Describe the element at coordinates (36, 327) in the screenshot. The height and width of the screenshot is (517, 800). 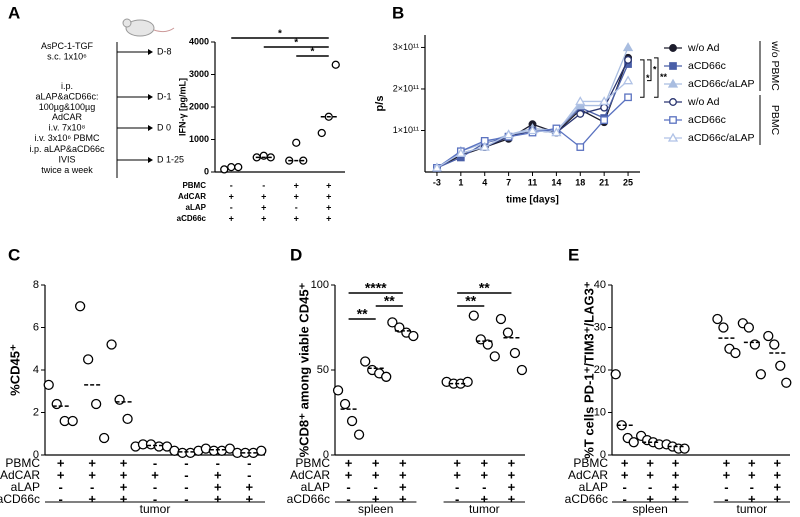
I see `y-tick-label: 6` at that location.